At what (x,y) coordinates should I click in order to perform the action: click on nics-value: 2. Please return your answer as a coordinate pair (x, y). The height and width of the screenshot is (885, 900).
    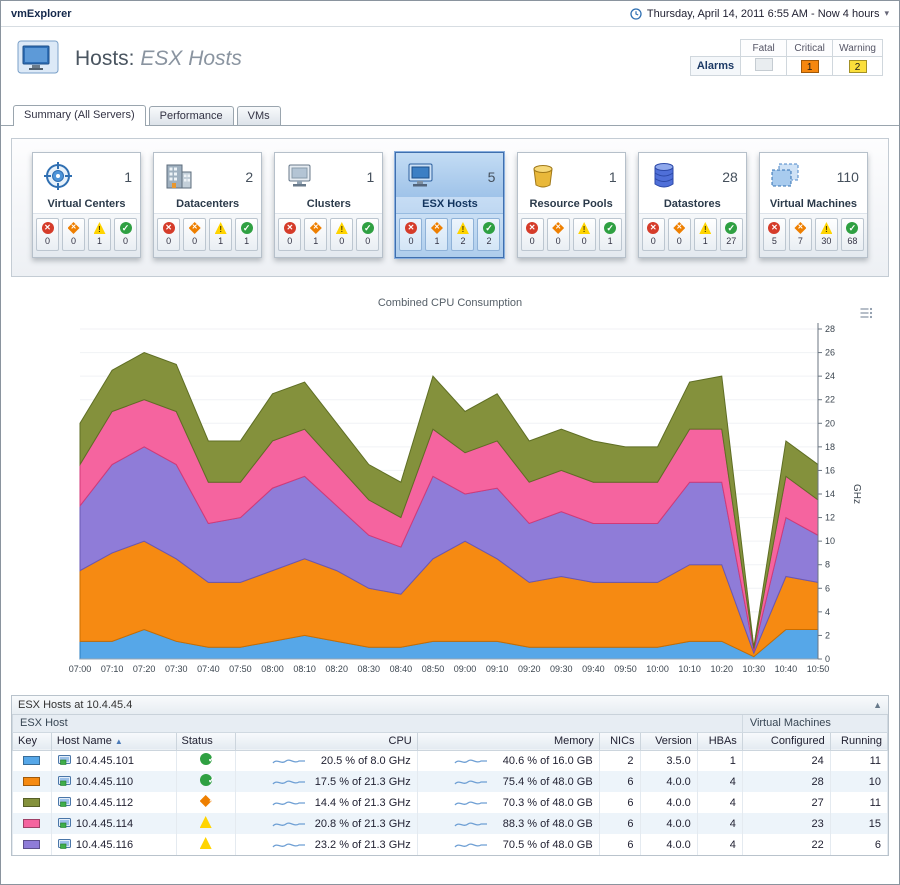
    Looking at the image, I should click on (619, 760).